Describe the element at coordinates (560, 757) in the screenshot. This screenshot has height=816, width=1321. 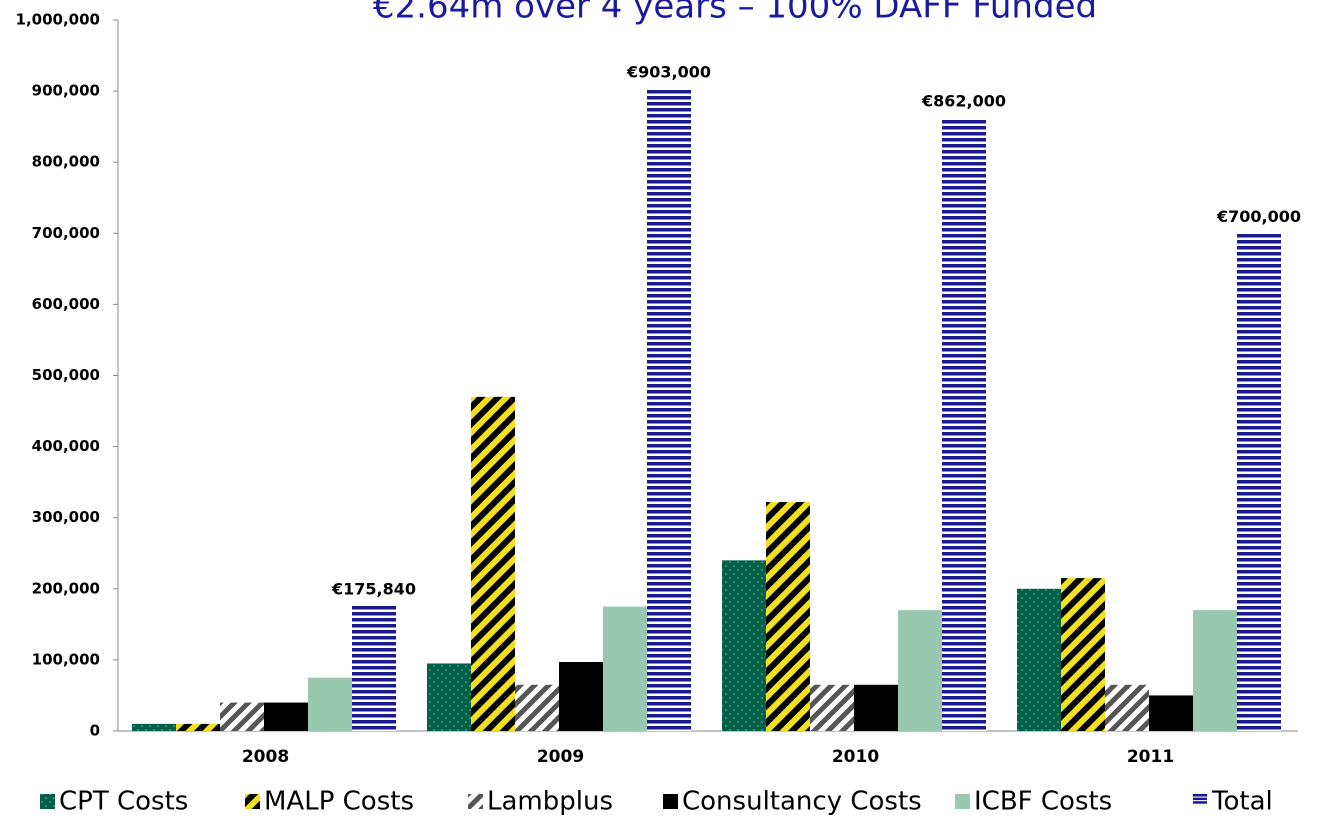
I see `x-tick-label: 2009` at that location.